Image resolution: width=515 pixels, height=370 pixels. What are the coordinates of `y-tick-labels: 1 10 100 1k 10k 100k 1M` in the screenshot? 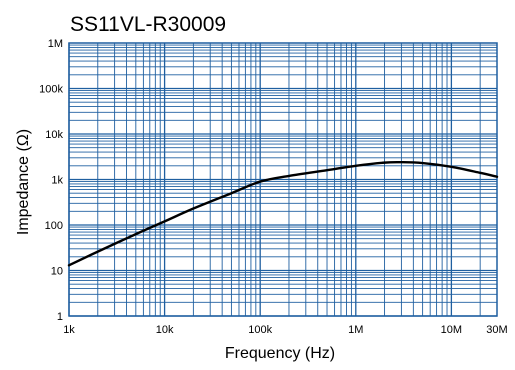 It's located at (51, 180).